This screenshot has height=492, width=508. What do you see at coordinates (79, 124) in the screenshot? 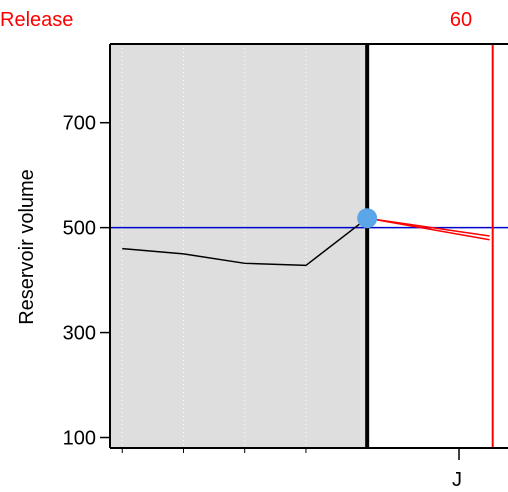
I see `y-tick-label-700: 700` at bounding box center [79, 124].